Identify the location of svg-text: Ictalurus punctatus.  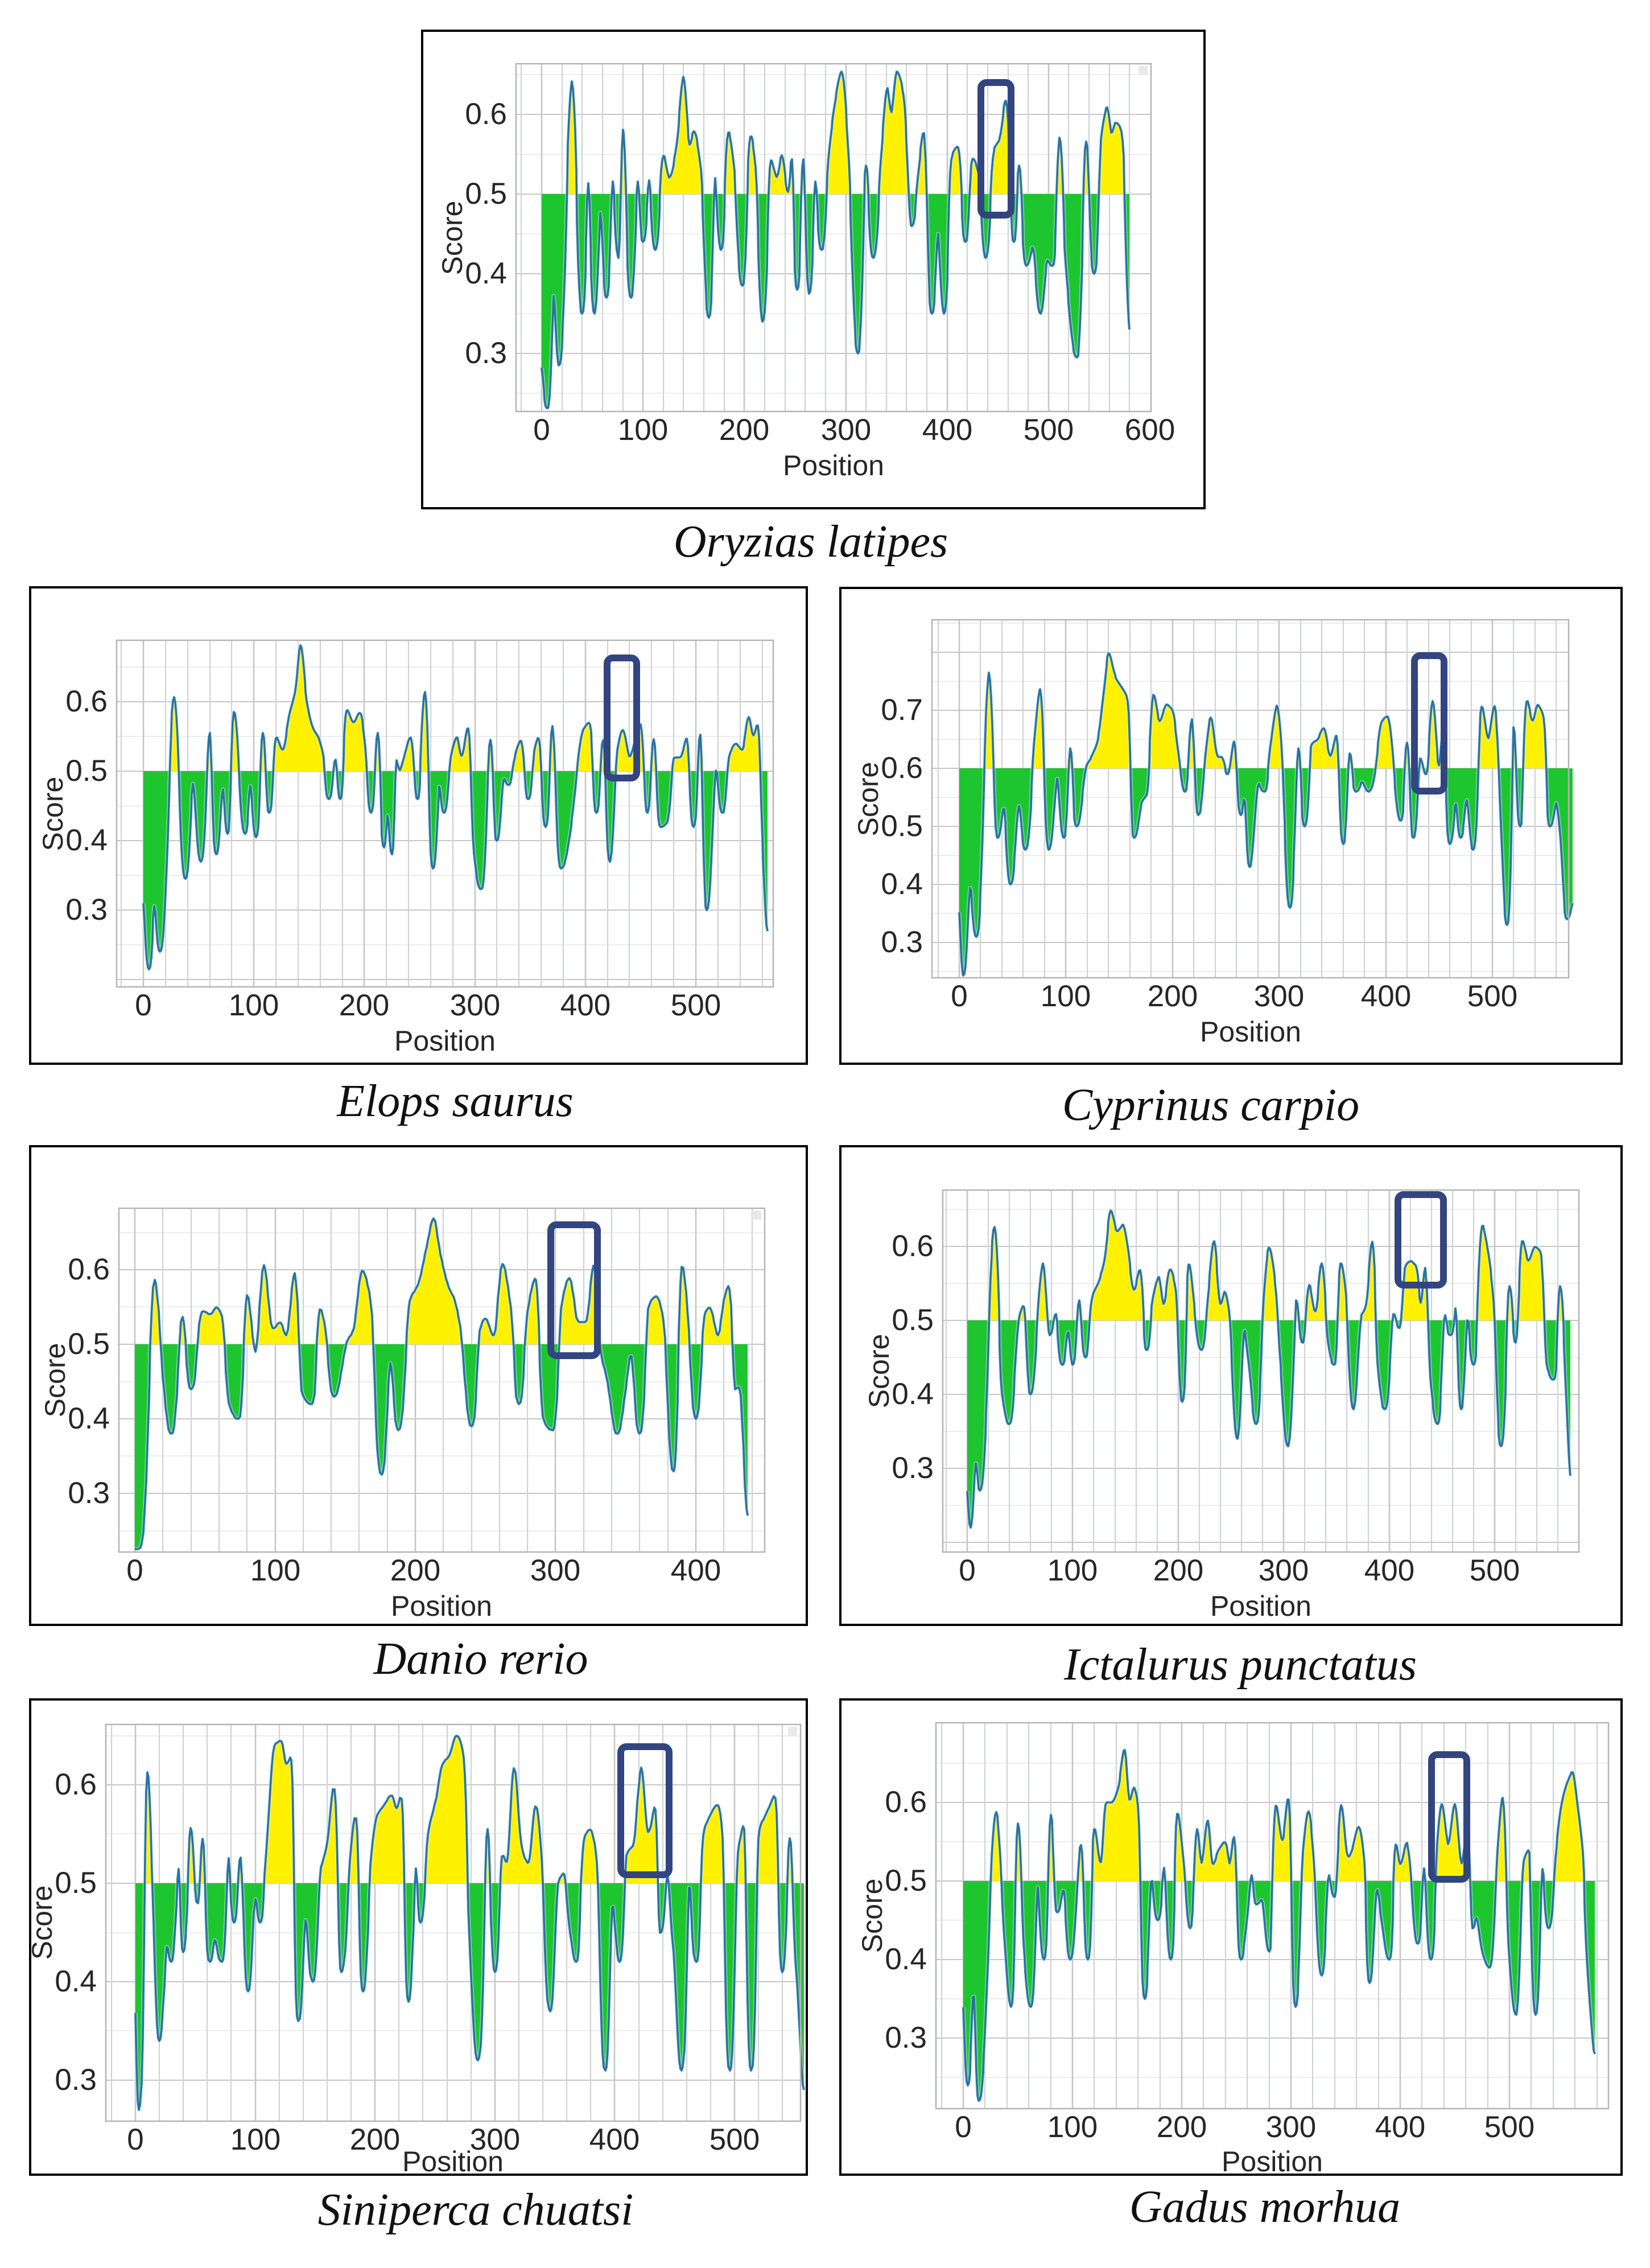
(1240, 1665).